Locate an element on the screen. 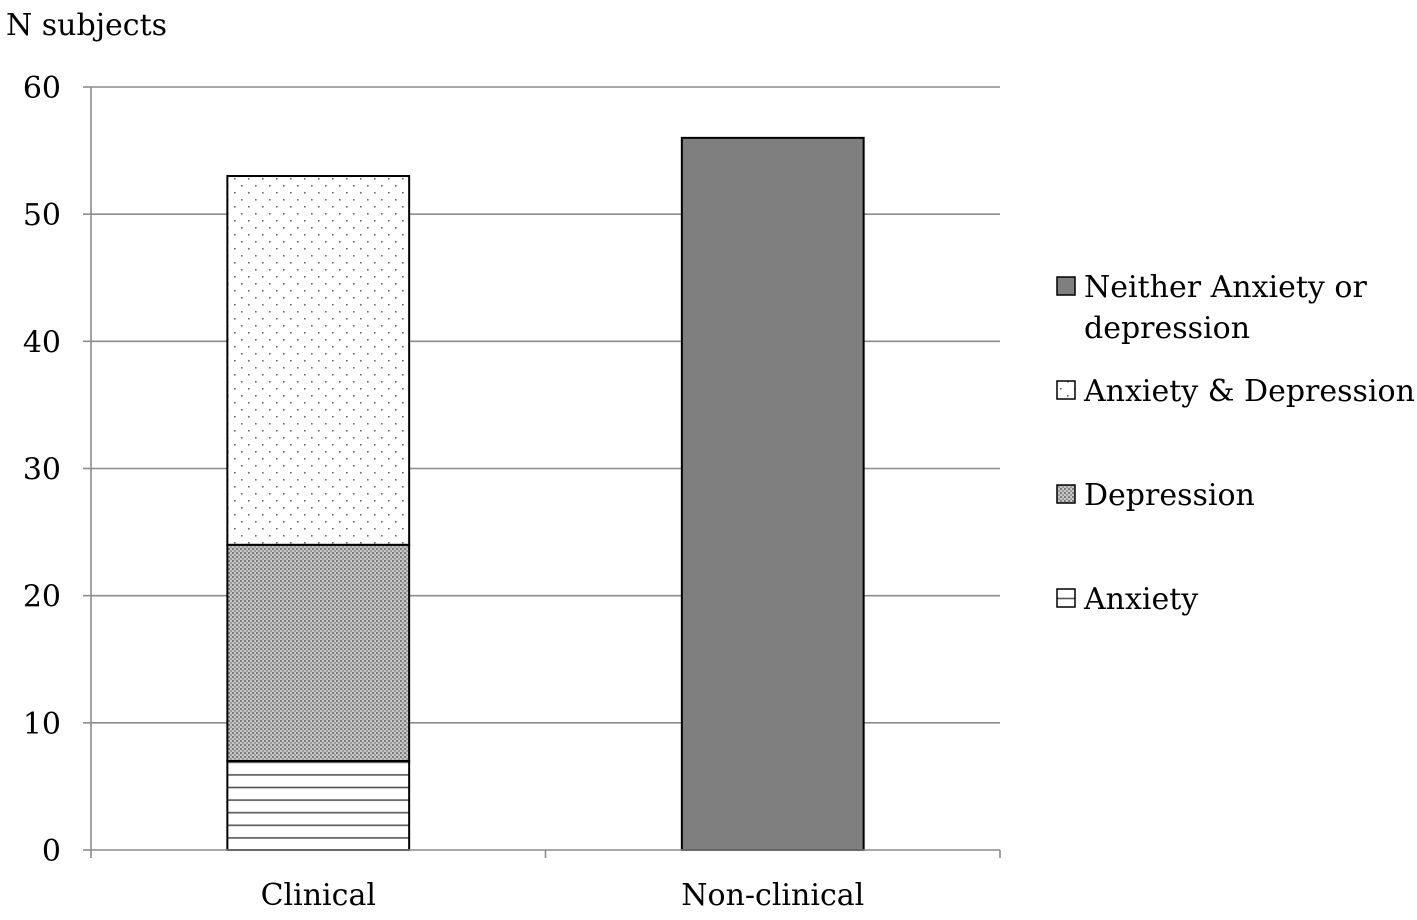  x-tick-label: Non-clinical is located at coordinates (772, 895).